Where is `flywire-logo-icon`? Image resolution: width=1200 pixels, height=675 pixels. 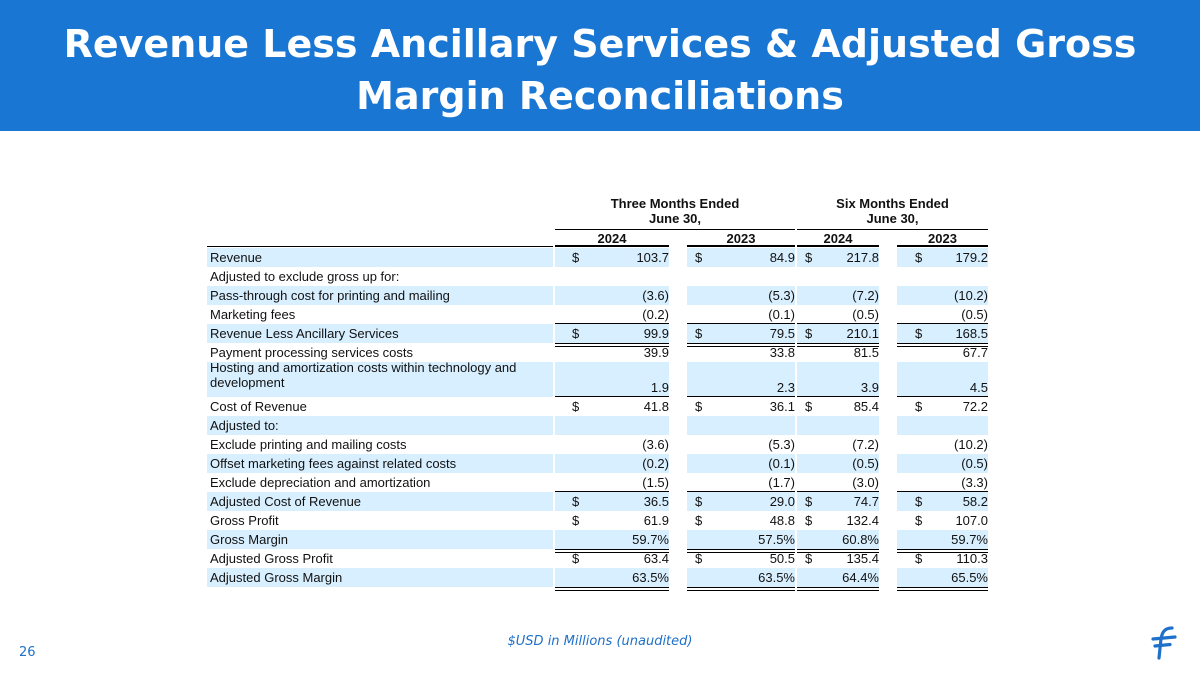
flywire-logo-icon is located at coordinates (1164, 643).